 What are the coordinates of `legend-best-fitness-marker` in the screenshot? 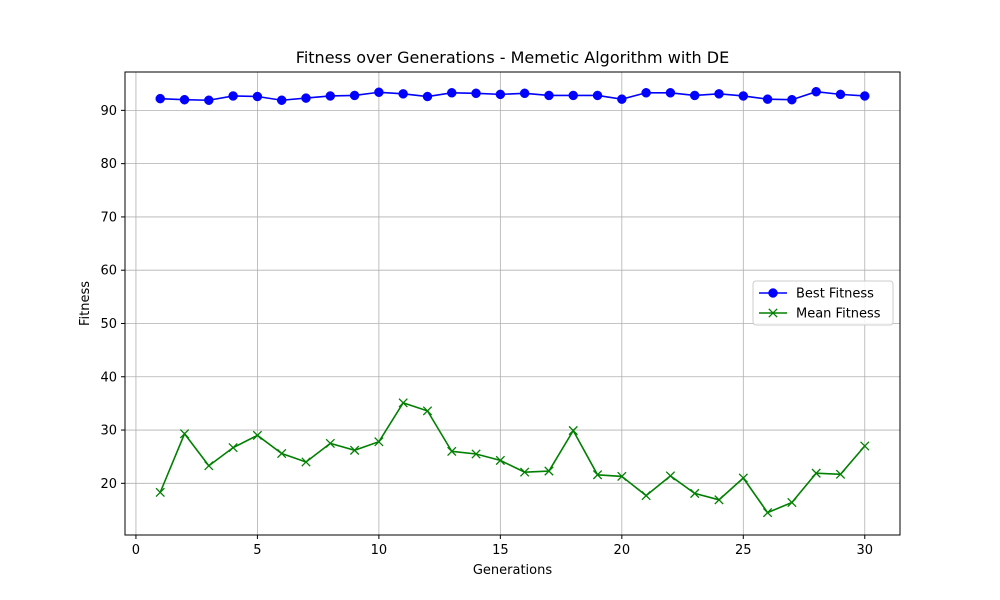 It's located at (773, 293).